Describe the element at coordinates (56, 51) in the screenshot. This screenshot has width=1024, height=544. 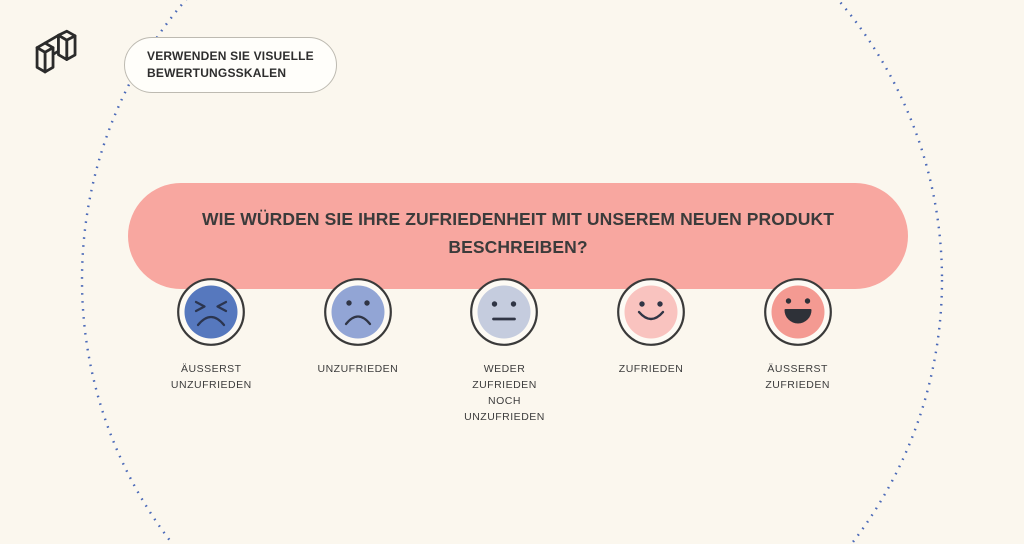
I see `isometric-n-logo` at that location.